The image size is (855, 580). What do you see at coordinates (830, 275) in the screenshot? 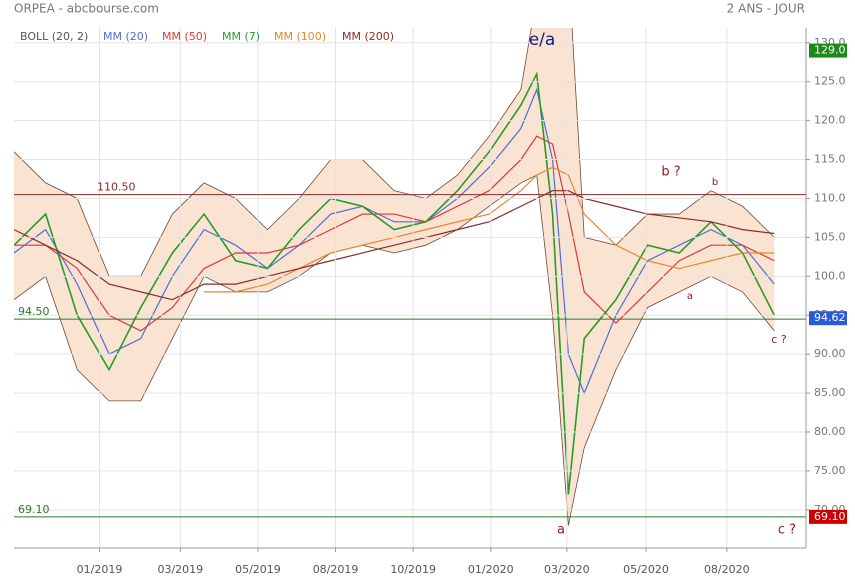
I see `y-tick-label: 100.0` at bounding box center [830, 275].